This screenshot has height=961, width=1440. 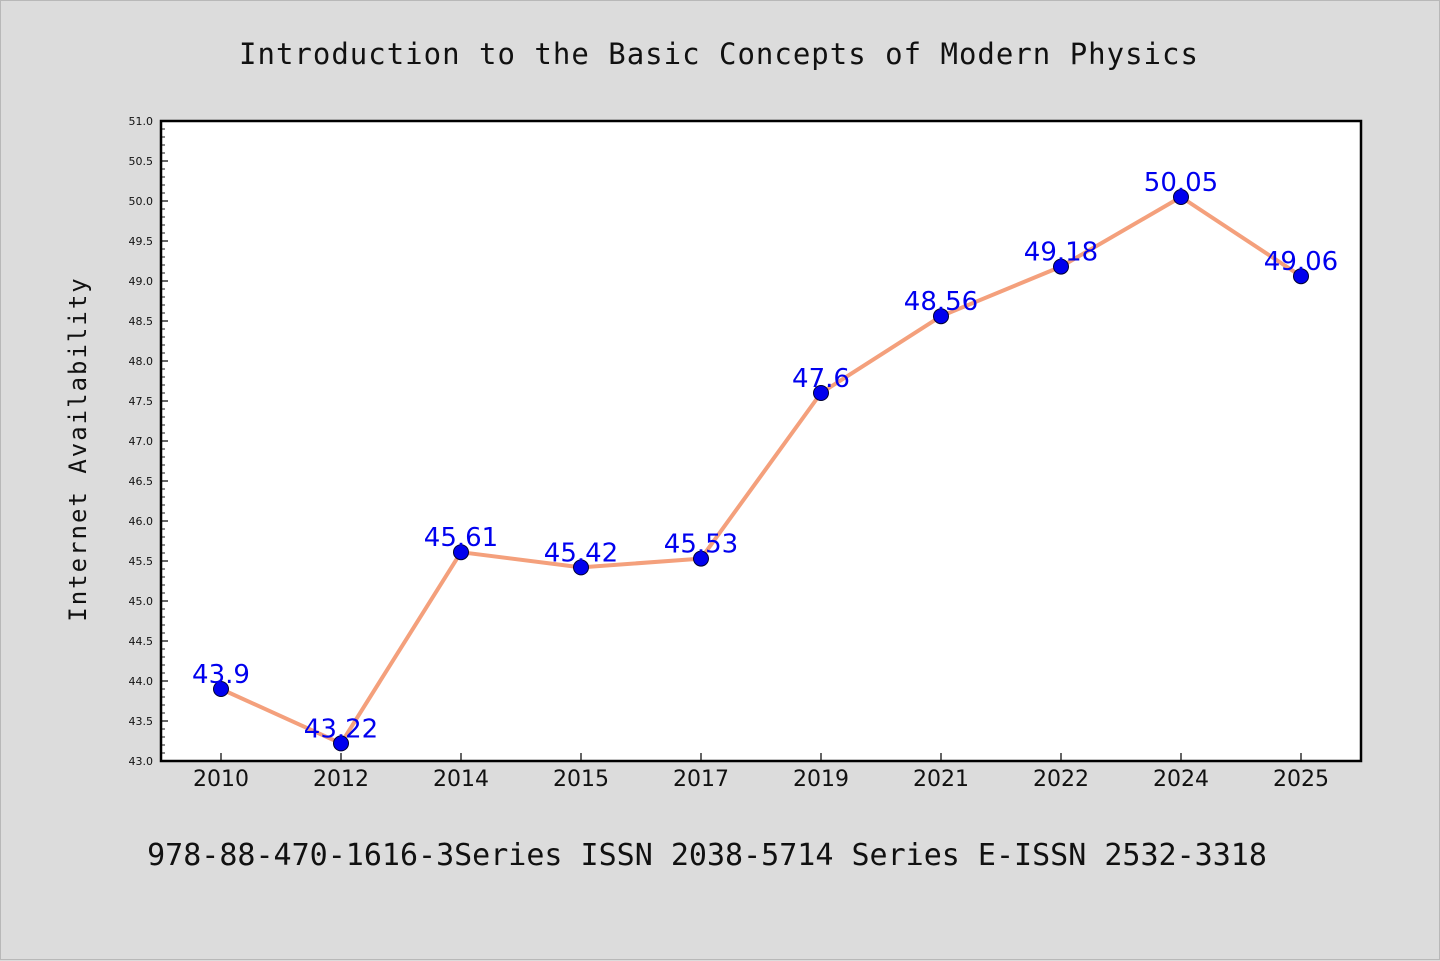 What do you see at coordinates (141, 321) in the screenshot?
I see `y-tick-label: 48.5` at bounding box center [141, 321].